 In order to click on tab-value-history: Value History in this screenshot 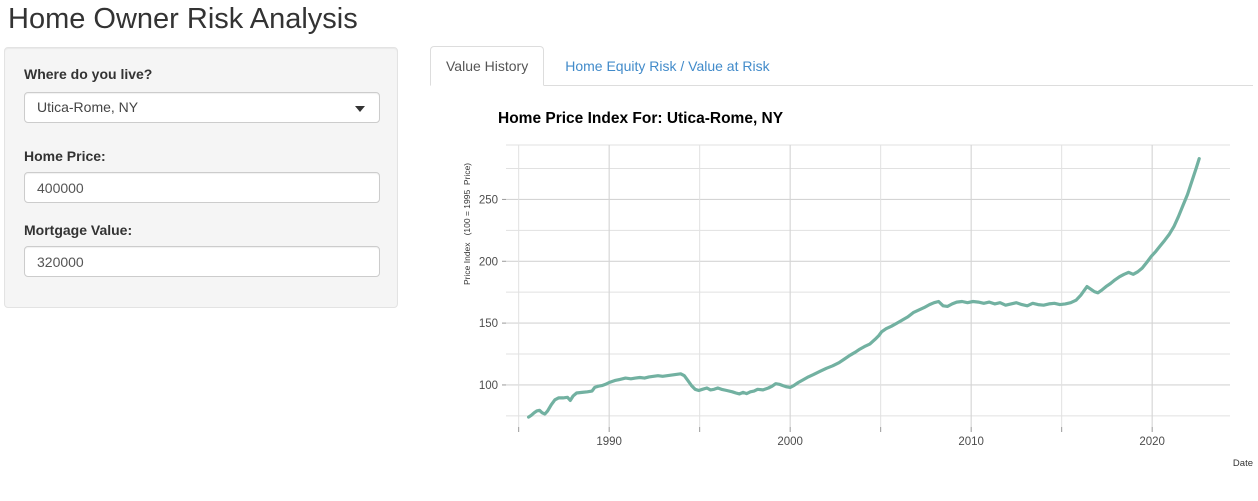, I will do `click(487, 66)`.